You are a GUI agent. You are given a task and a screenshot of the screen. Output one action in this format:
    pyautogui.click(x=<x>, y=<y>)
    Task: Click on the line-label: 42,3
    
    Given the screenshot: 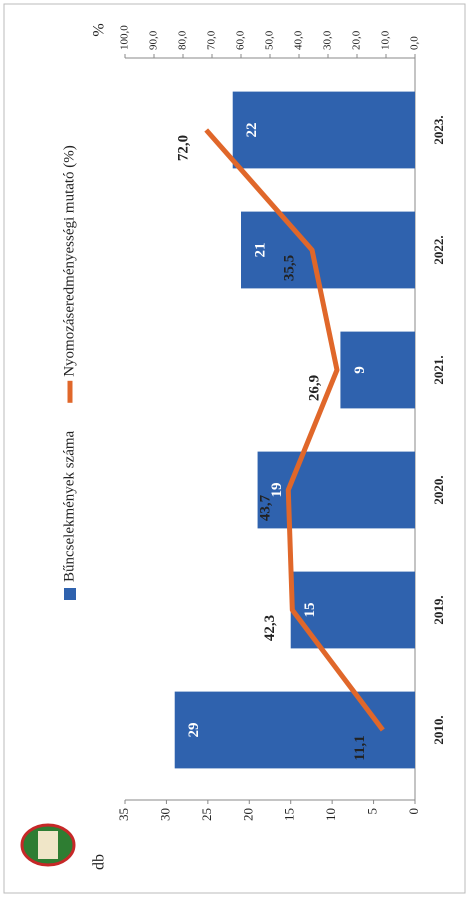 What is the action you would take?
    pyautogui.click(x=270, y=628)
    